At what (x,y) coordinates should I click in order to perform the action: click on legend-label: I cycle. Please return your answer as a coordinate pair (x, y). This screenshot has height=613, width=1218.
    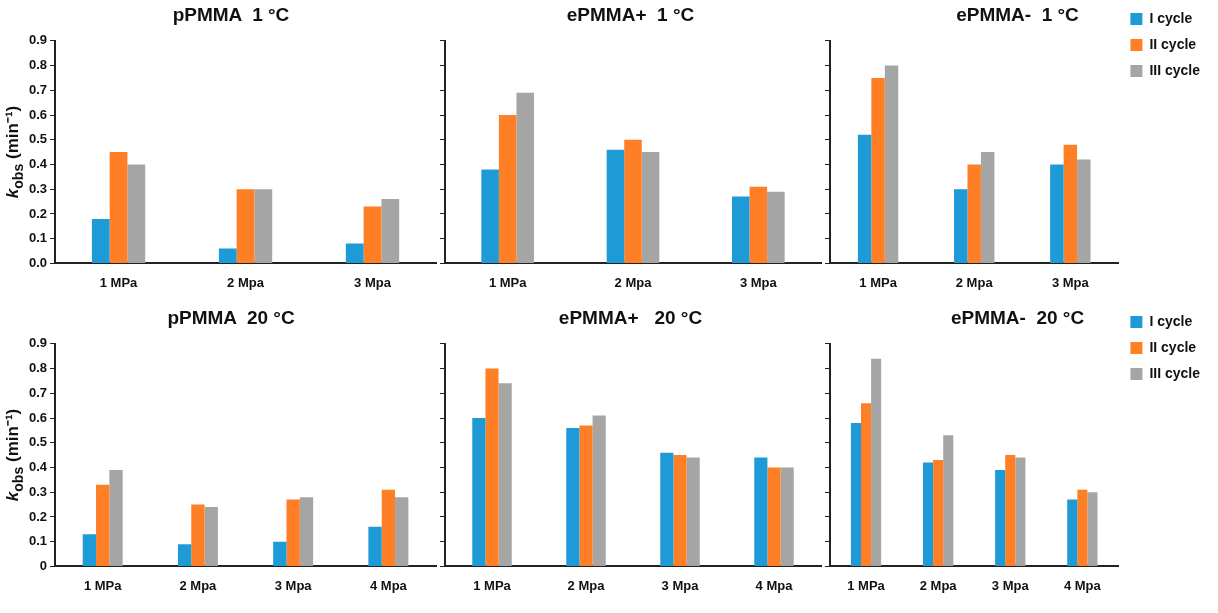
    Looking at the image, I should click on (1171, 320).